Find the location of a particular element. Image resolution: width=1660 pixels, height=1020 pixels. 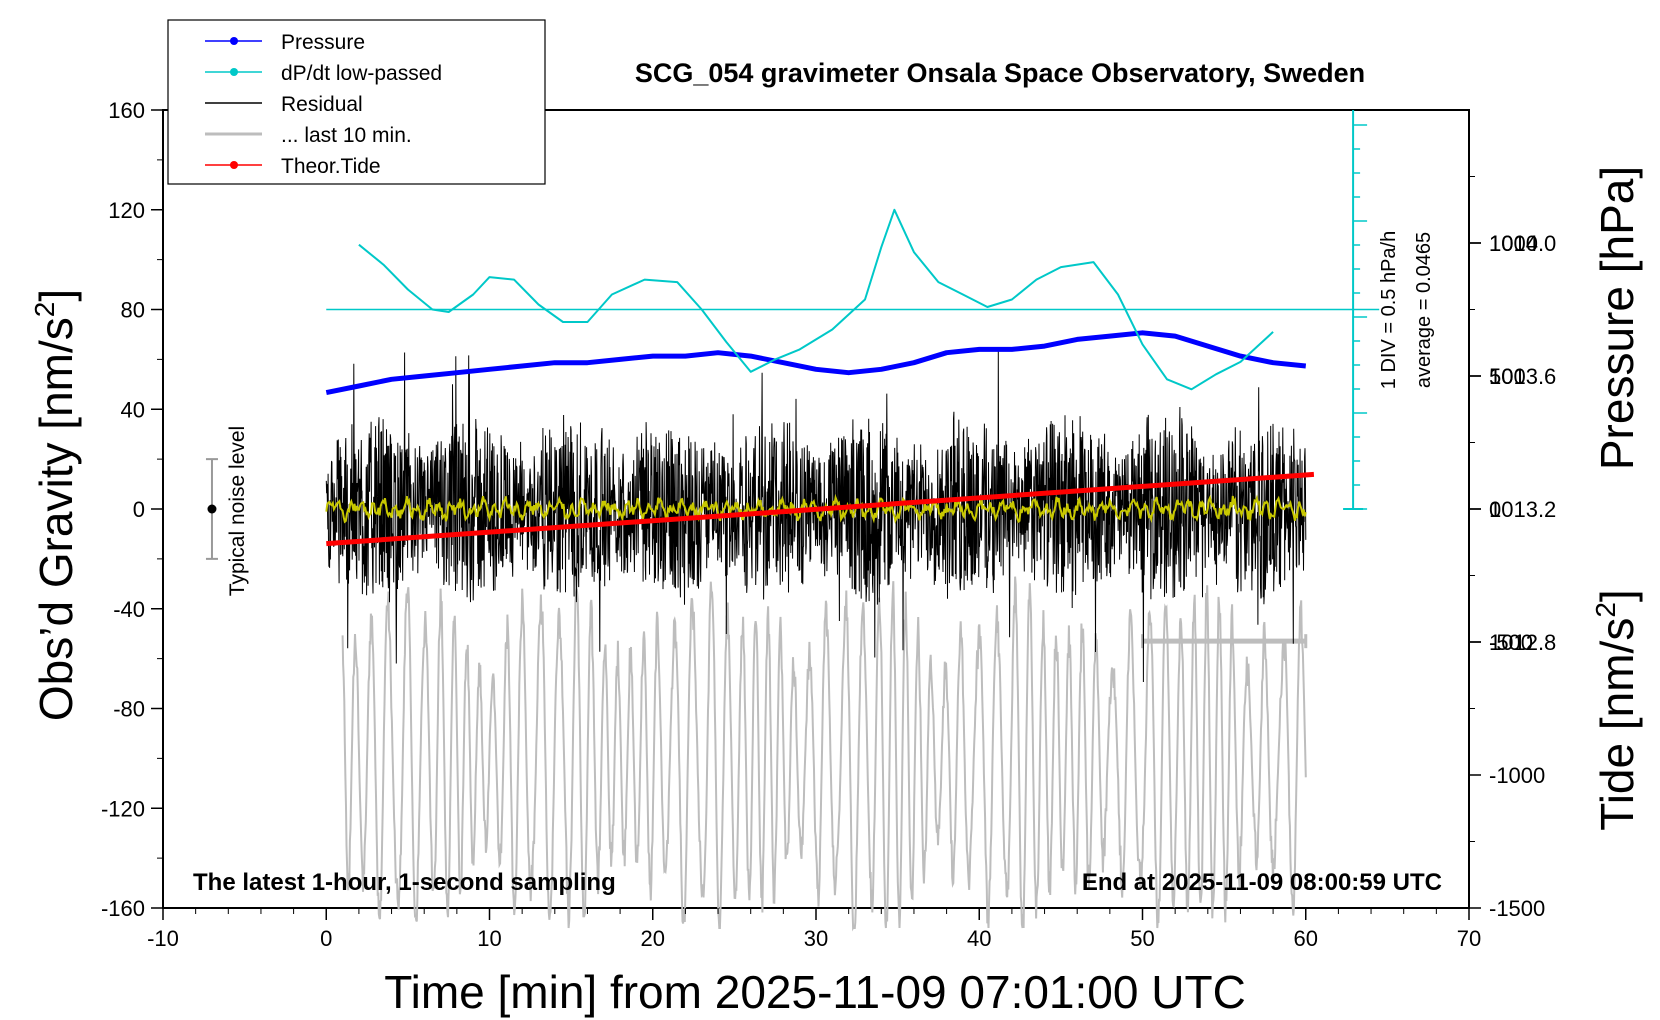

y-tick-label-left: -160 is located at coordinates (123, 908).